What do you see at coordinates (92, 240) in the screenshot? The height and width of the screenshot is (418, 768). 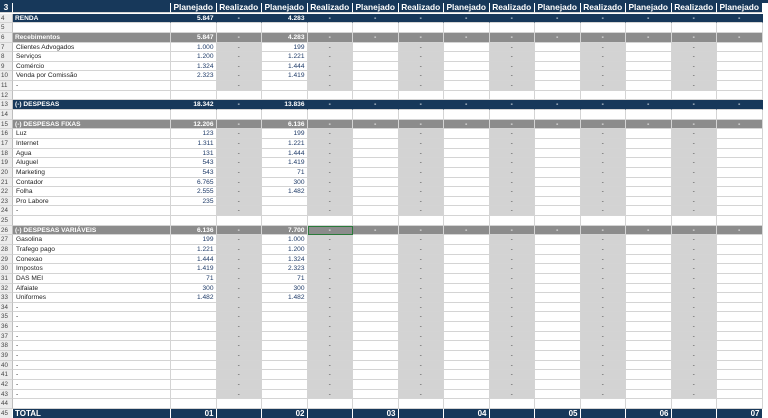 I see `row-label: Gasolina` at bounding box center [92, 240].